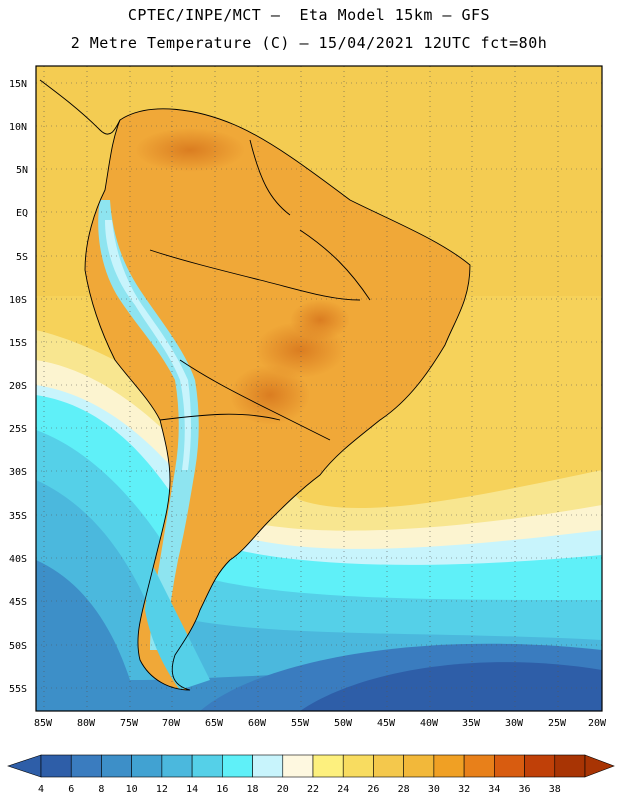  I want to click on lon-label: 35W, so click(471, 723).